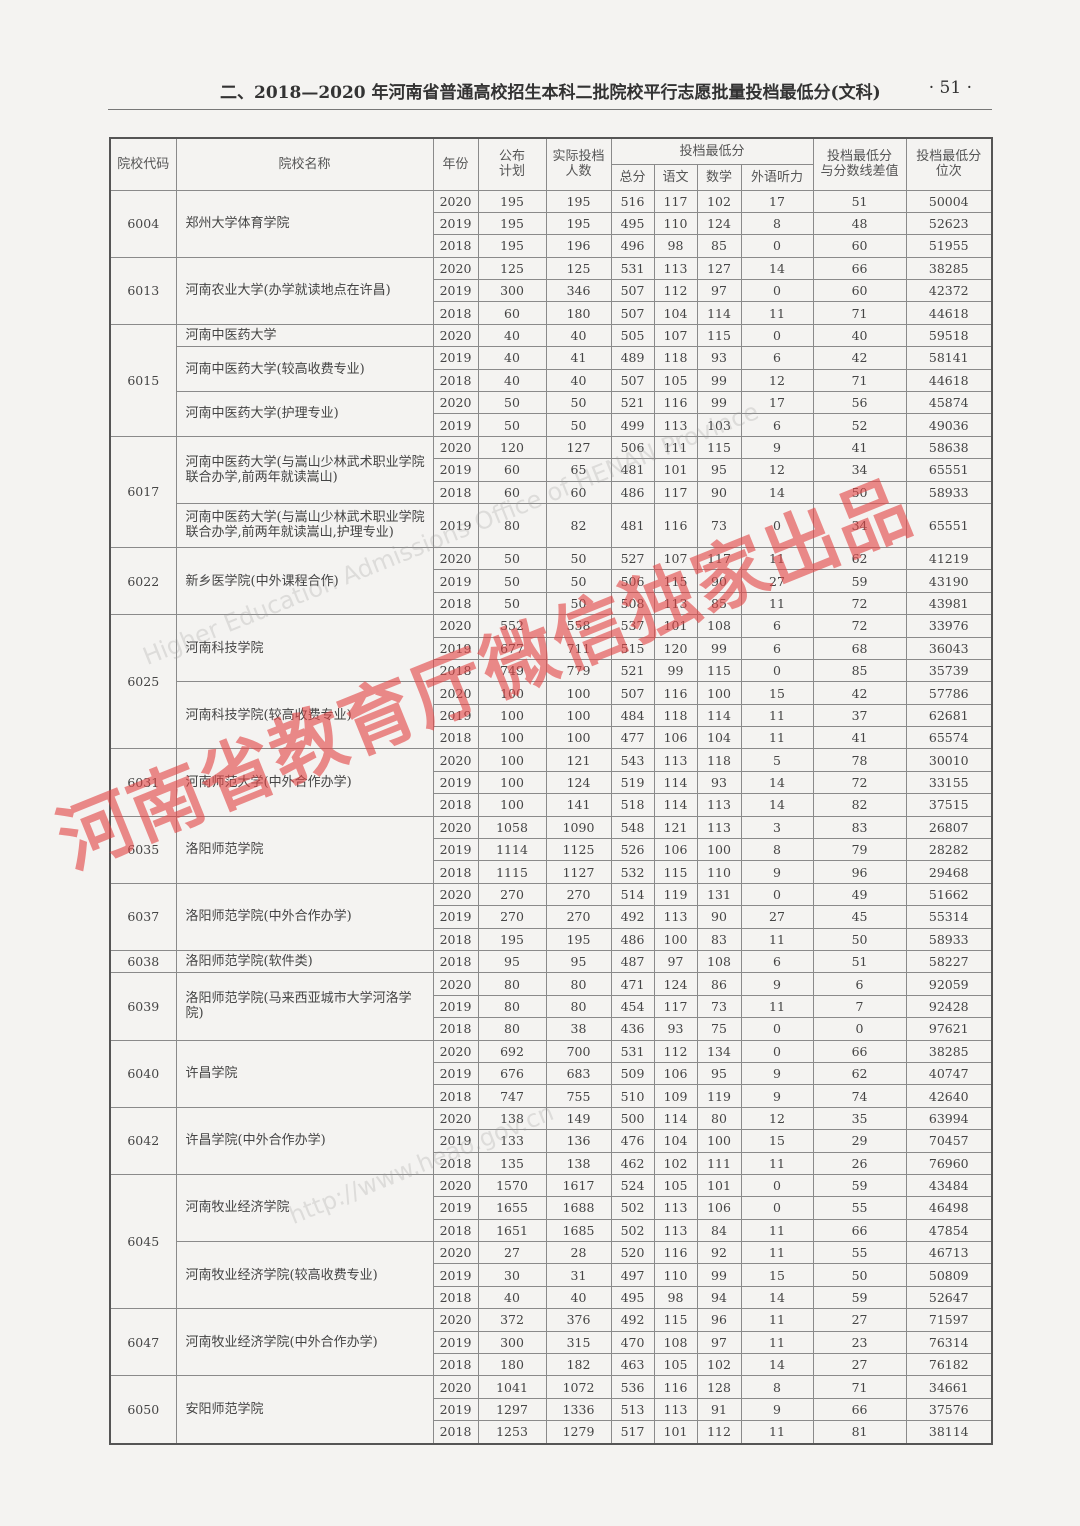  What do you see at coordinates (512, 1073) in the screenshot?
I see `cell-plan: 676` at bounding box center [512, 1073].